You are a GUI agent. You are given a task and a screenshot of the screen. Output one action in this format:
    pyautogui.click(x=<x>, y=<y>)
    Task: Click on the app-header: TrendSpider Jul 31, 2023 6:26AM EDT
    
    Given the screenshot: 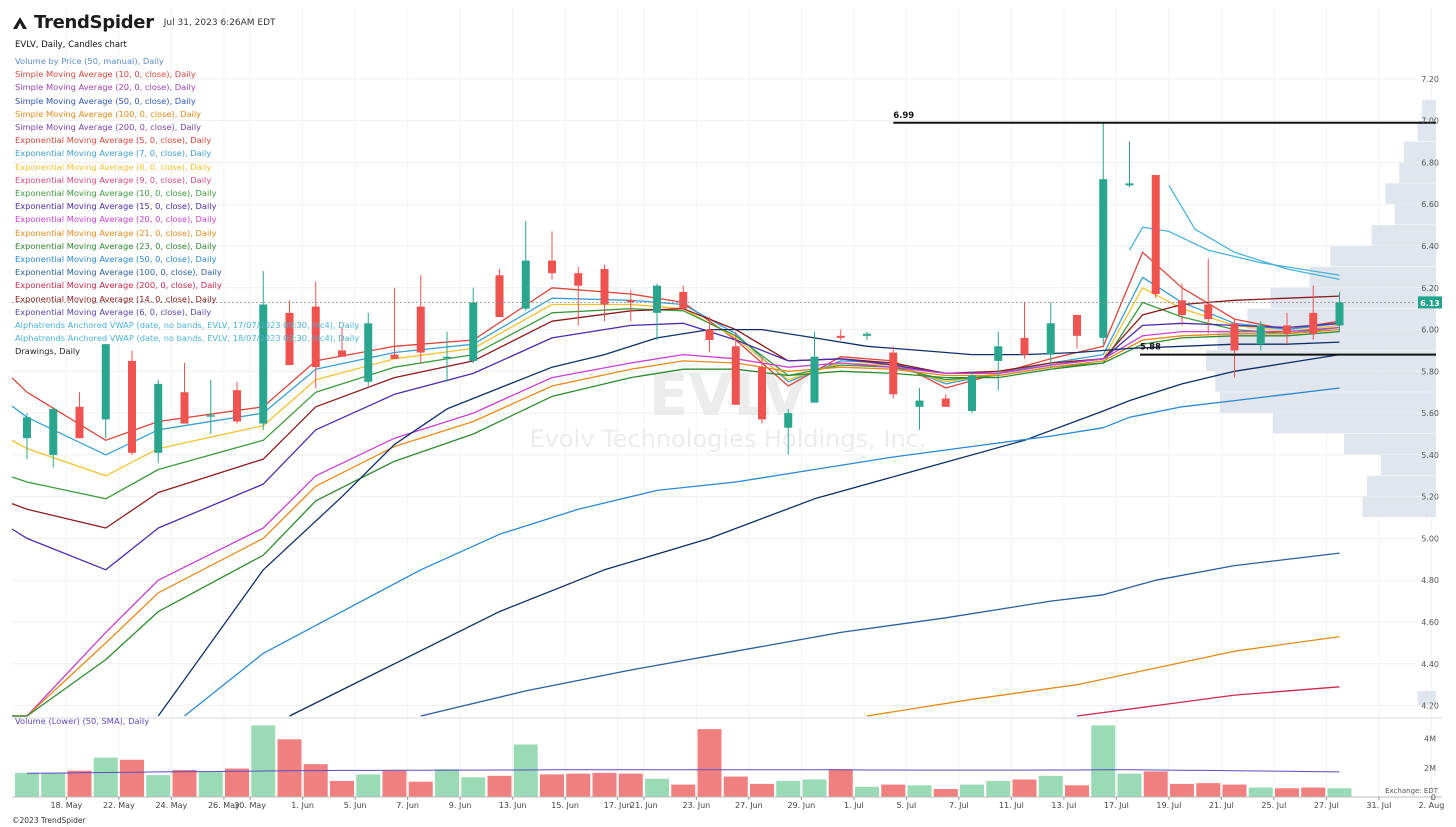 What is the action you would take?
    pyautogui.click(x=144, y=22)
    